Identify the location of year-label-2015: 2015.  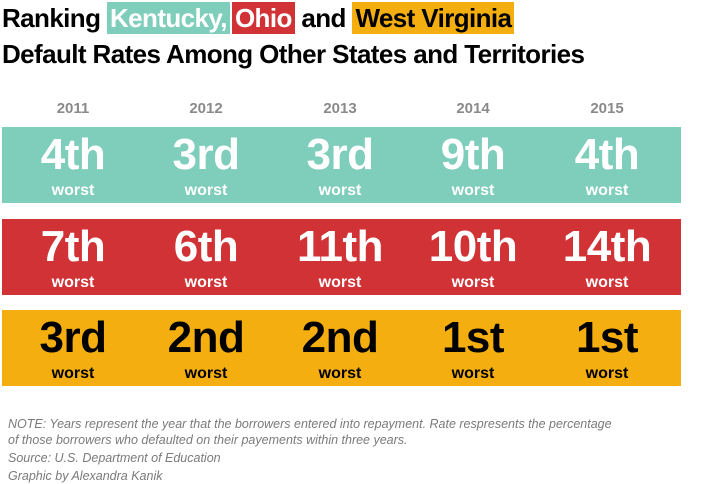
(607, 108).